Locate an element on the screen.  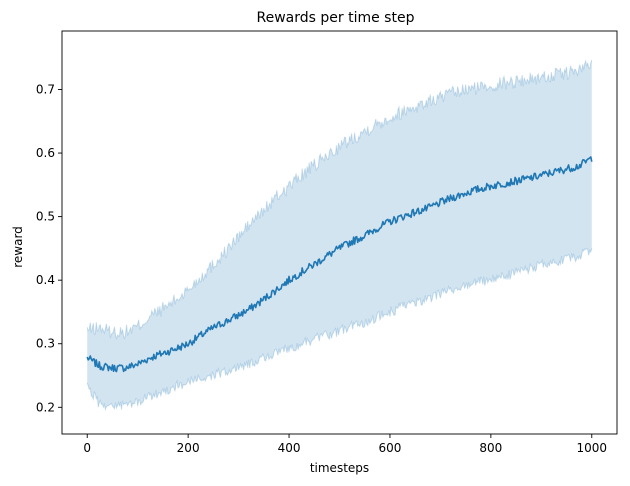
y-tick-label: 0.6 is located at coordinates (45, 153).